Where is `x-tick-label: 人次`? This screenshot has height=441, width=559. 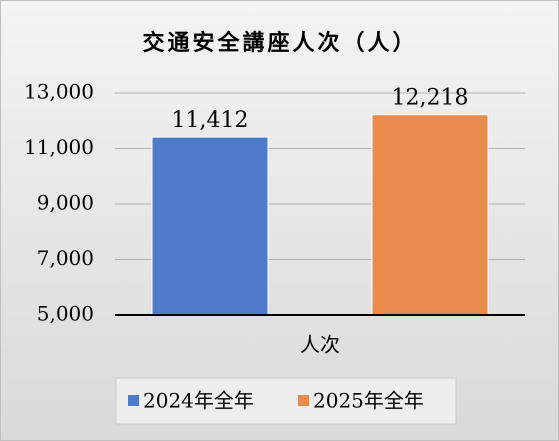 x-tick-label: 人次 is located at coordinates (320, 345).